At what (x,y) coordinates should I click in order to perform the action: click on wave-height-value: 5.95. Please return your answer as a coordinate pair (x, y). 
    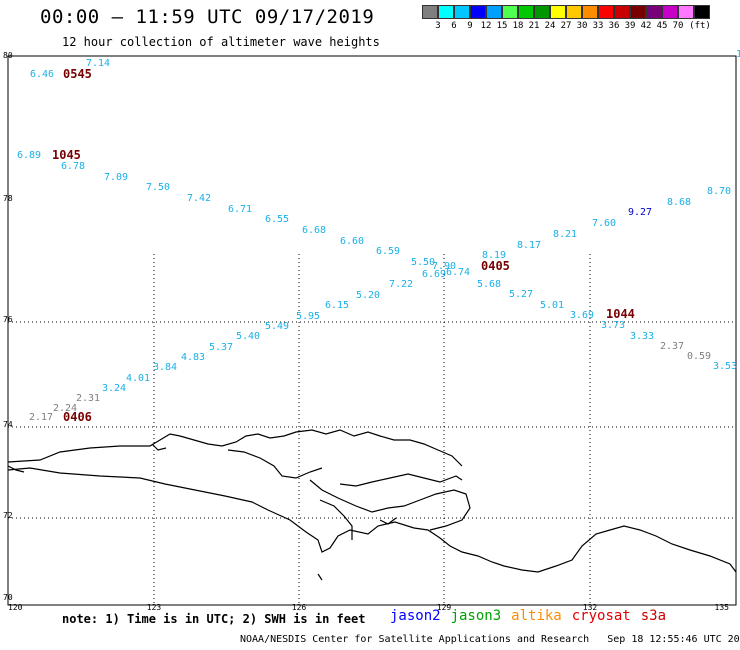
    Looking at the image, I should click on (308, 316).